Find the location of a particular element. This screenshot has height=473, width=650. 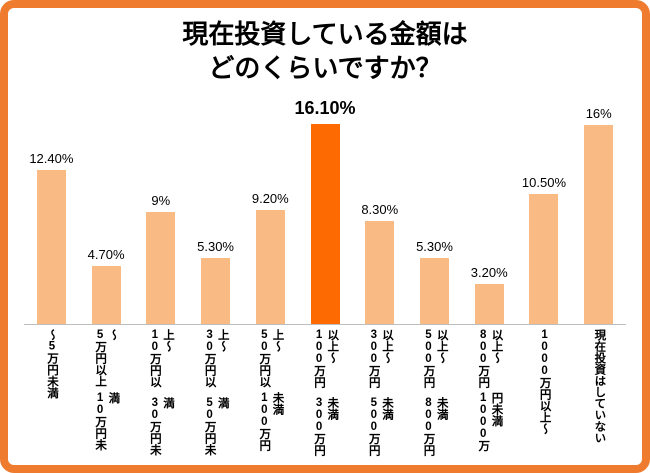

bar-group: 5.30% 500万円以上～ 800万円未満 is located at coordinates (434, 273).